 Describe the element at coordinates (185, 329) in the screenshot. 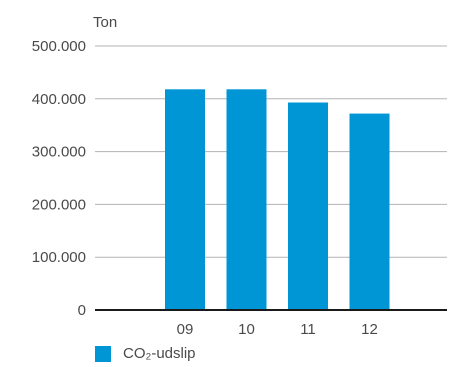

I see `x-tick-label: 09` at that location.